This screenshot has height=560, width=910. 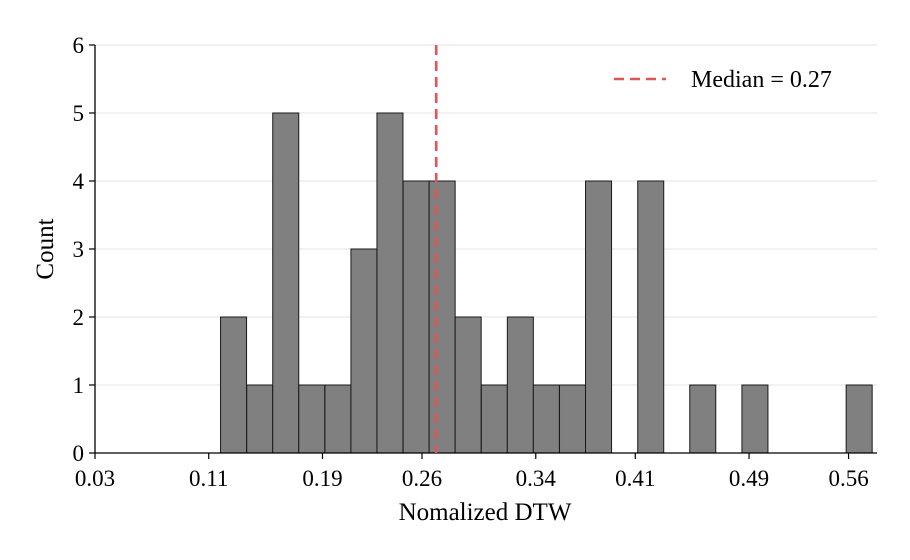 I want to click on y-tick-label-4: 4, so click(x=79, y=181).